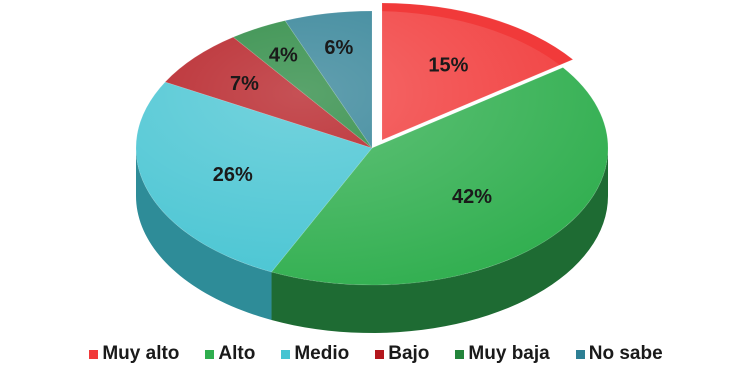  What do you see at coordinates (409, 353) in the screenshot?
I see `legend-label-bajo: Bajo` at bounding box center [409, 353].